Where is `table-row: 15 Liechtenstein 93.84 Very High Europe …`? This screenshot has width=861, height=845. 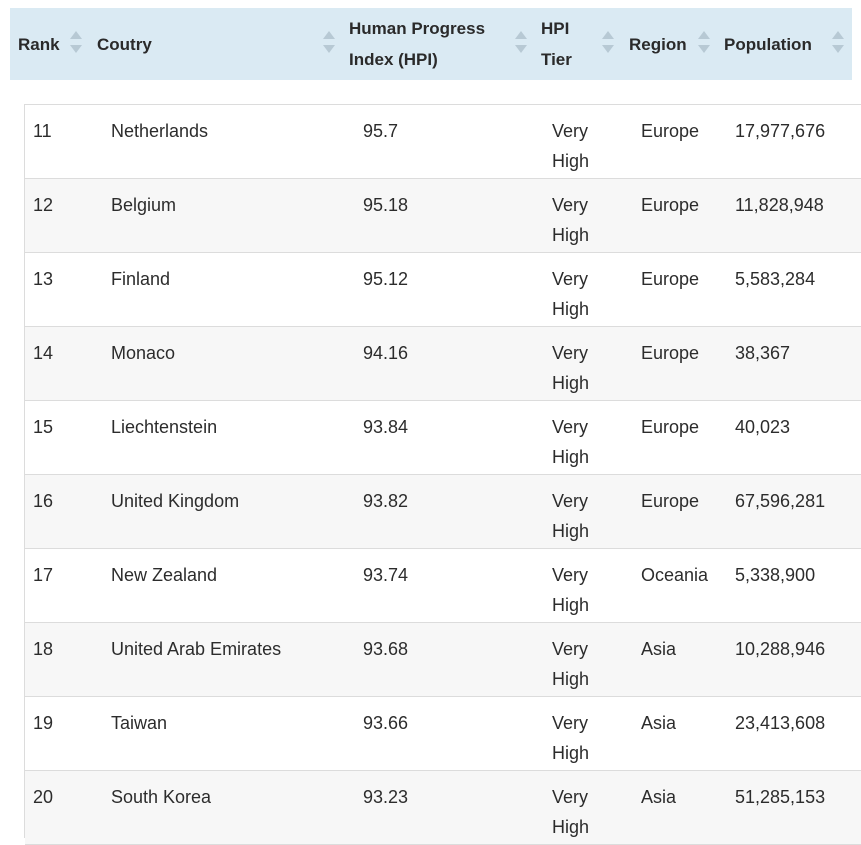
table-row: 15 Liechtenstein 93.84 Very High Europe … is located at coordinates (443, 438).